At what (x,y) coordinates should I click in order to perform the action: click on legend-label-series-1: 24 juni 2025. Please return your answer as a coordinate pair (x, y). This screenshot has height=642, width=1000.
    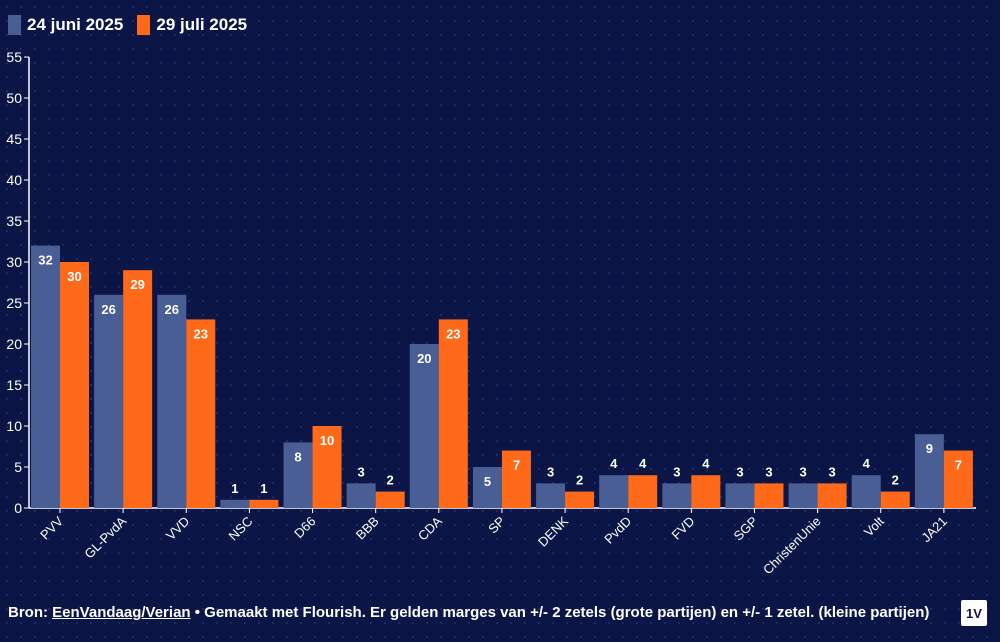
    Looking at the image, I should click on (75, 24).